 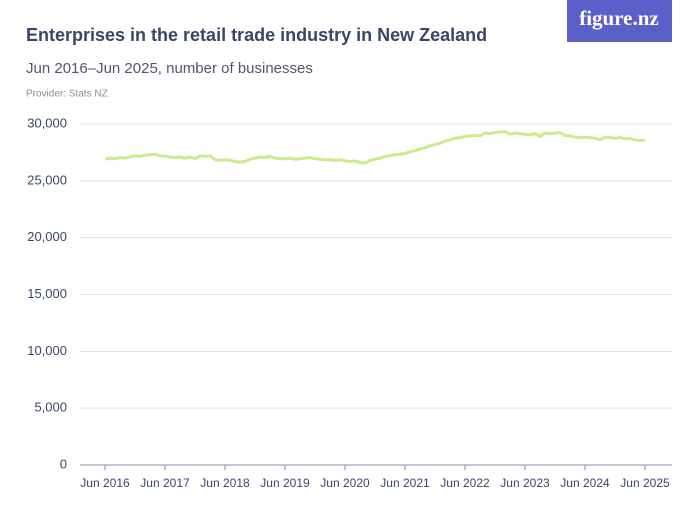 What do you see at coordinates (225, 483) in the screenshot?
I see `x-tick-label: Jun 2018` at bounding box center [225, 483].